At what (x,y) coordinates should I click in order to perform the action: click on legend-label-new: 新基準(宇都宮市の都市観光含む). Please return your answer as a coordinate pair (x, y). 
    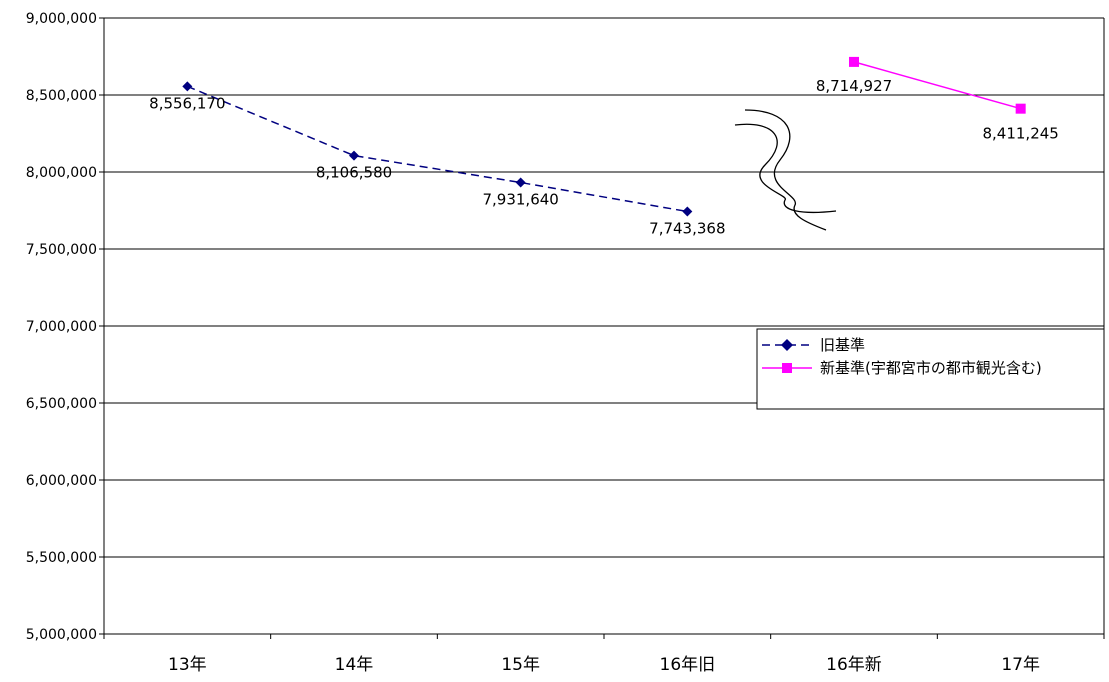
    Looking at the image, I should click on (931, 368).